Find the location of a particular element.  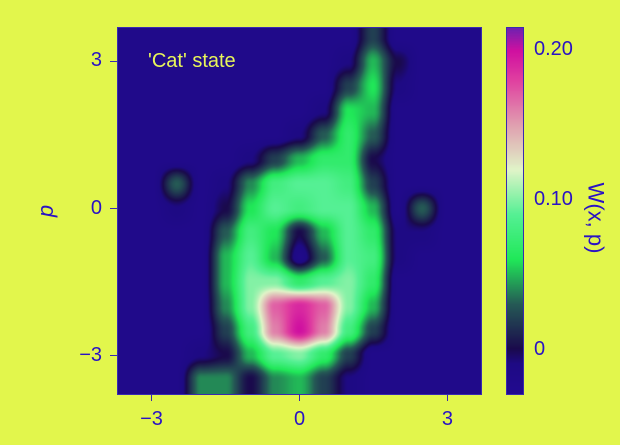

y-tick-label: −3 is located at coordinates (90, 354).